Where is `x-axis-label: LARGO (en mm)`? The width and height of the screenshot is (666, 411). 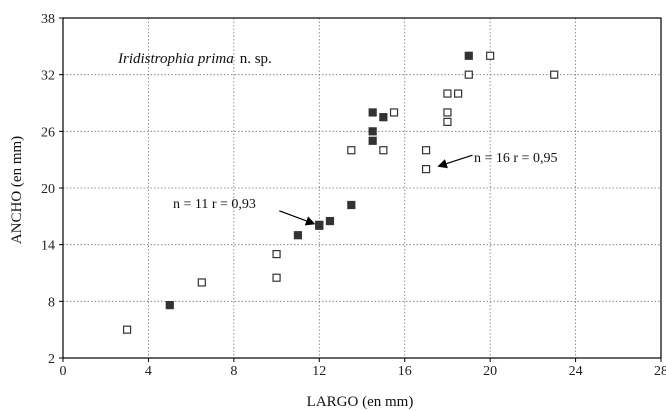 x-axis-label: LARGO (en mm) is located at coordinates (360, 402).